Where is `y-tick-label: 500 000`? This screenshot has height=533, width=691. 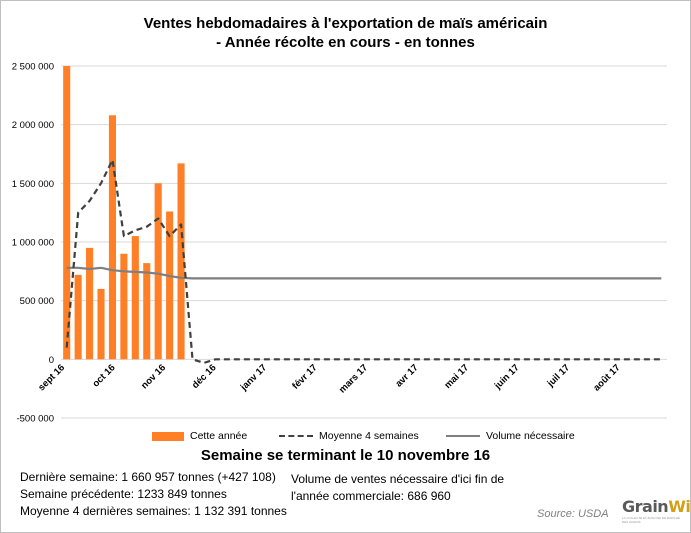 y-tick-label: 500 000 is located at coordinates (37, 301).